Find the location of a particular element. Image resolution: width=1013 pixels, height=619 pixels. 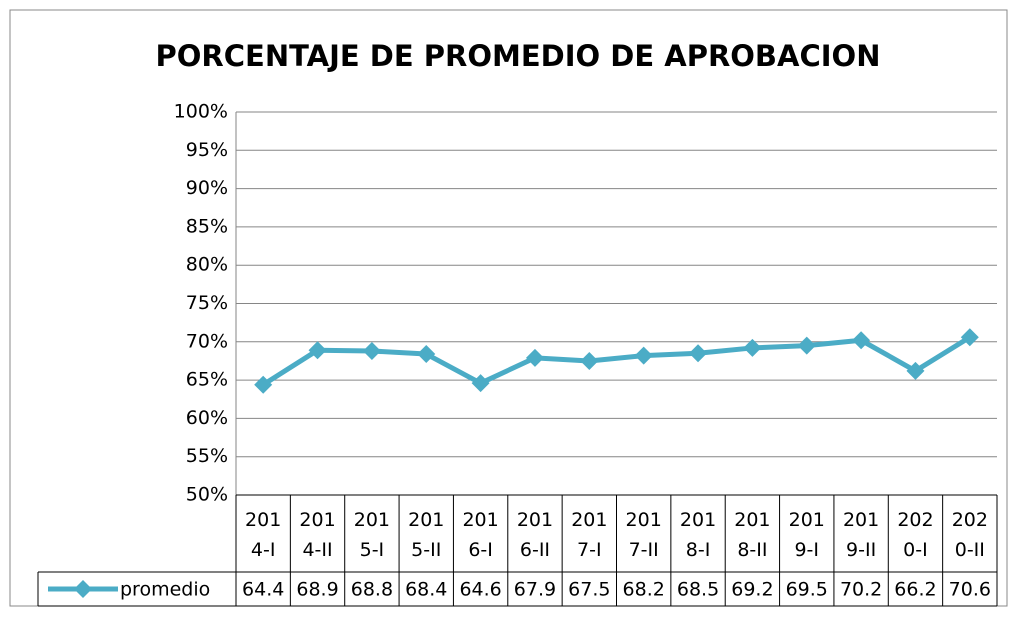

y-tick-label: 60% is located at coordinates (207, 418).